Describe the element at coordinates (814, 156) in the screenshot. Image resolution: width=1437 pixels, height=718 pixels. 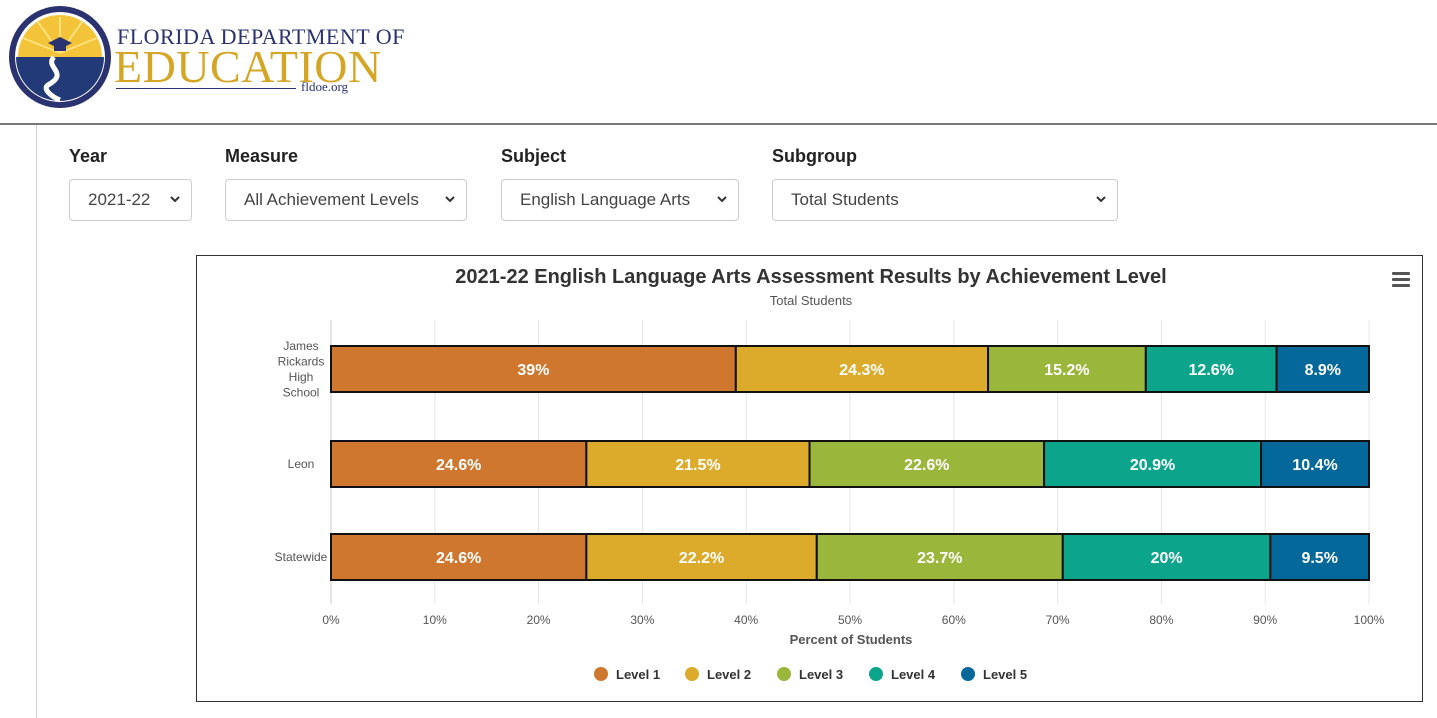
I see `subgroup-label: Subgroup` at that location.